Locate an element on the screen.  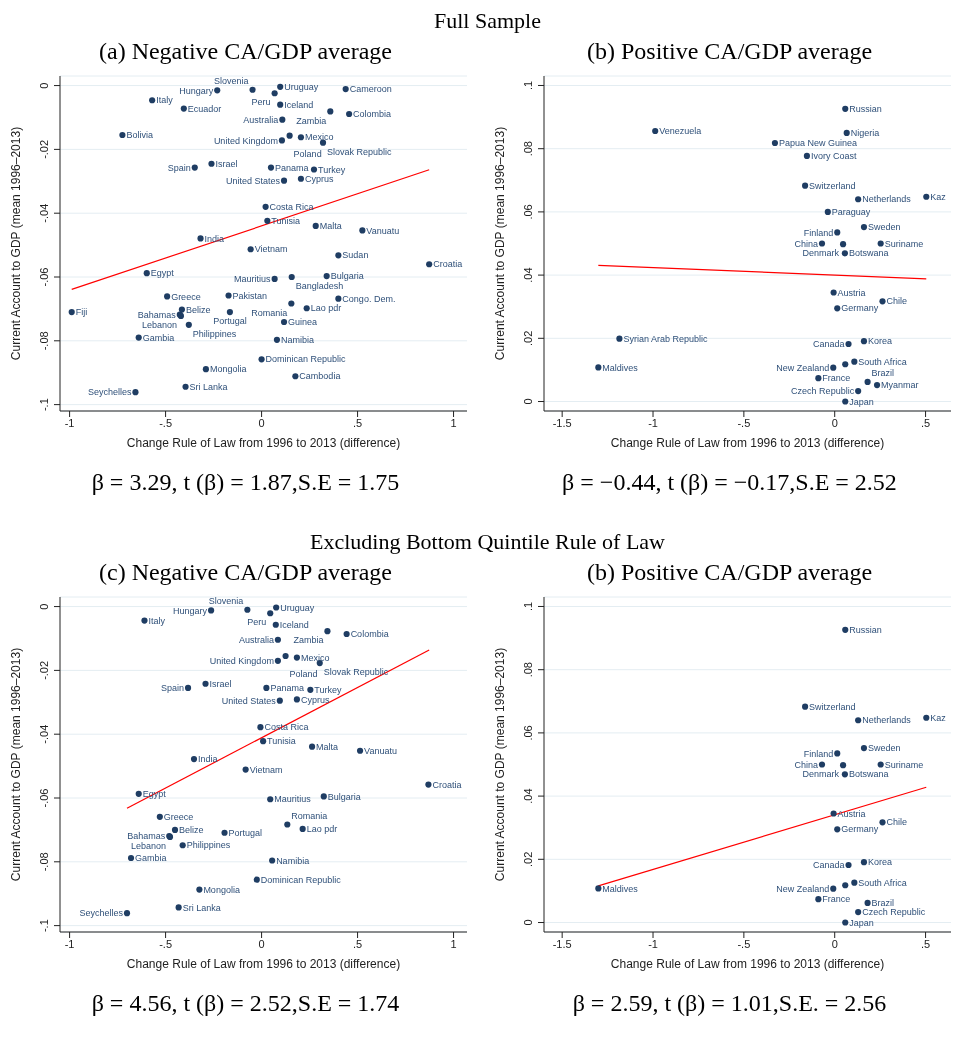
data-label: United States is located at coordinates (253, 180).